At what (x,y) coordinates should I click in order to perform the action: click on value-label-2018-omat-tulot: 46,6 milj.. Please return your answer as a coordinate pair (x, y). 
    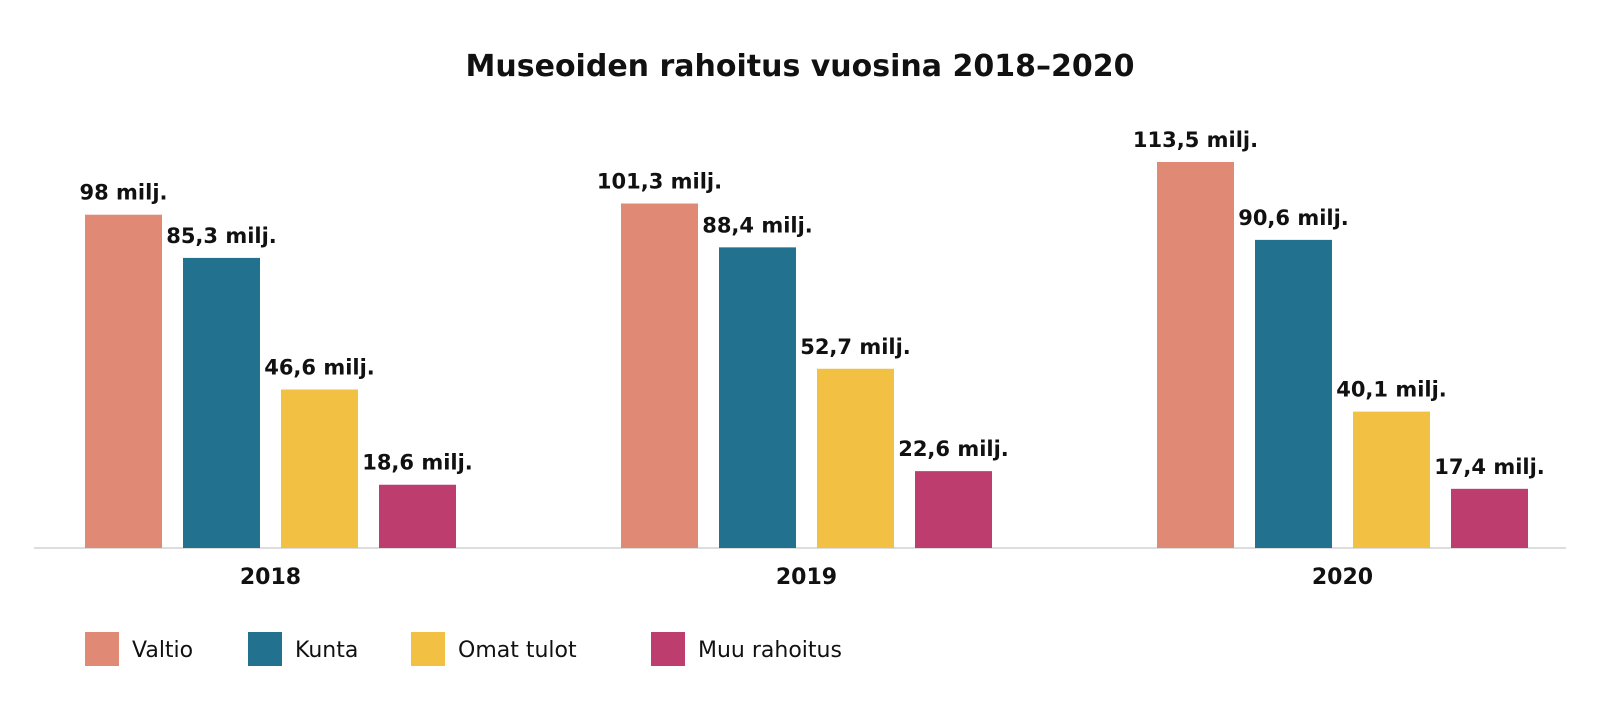
    Looking at the image, I should click on (319, 368).